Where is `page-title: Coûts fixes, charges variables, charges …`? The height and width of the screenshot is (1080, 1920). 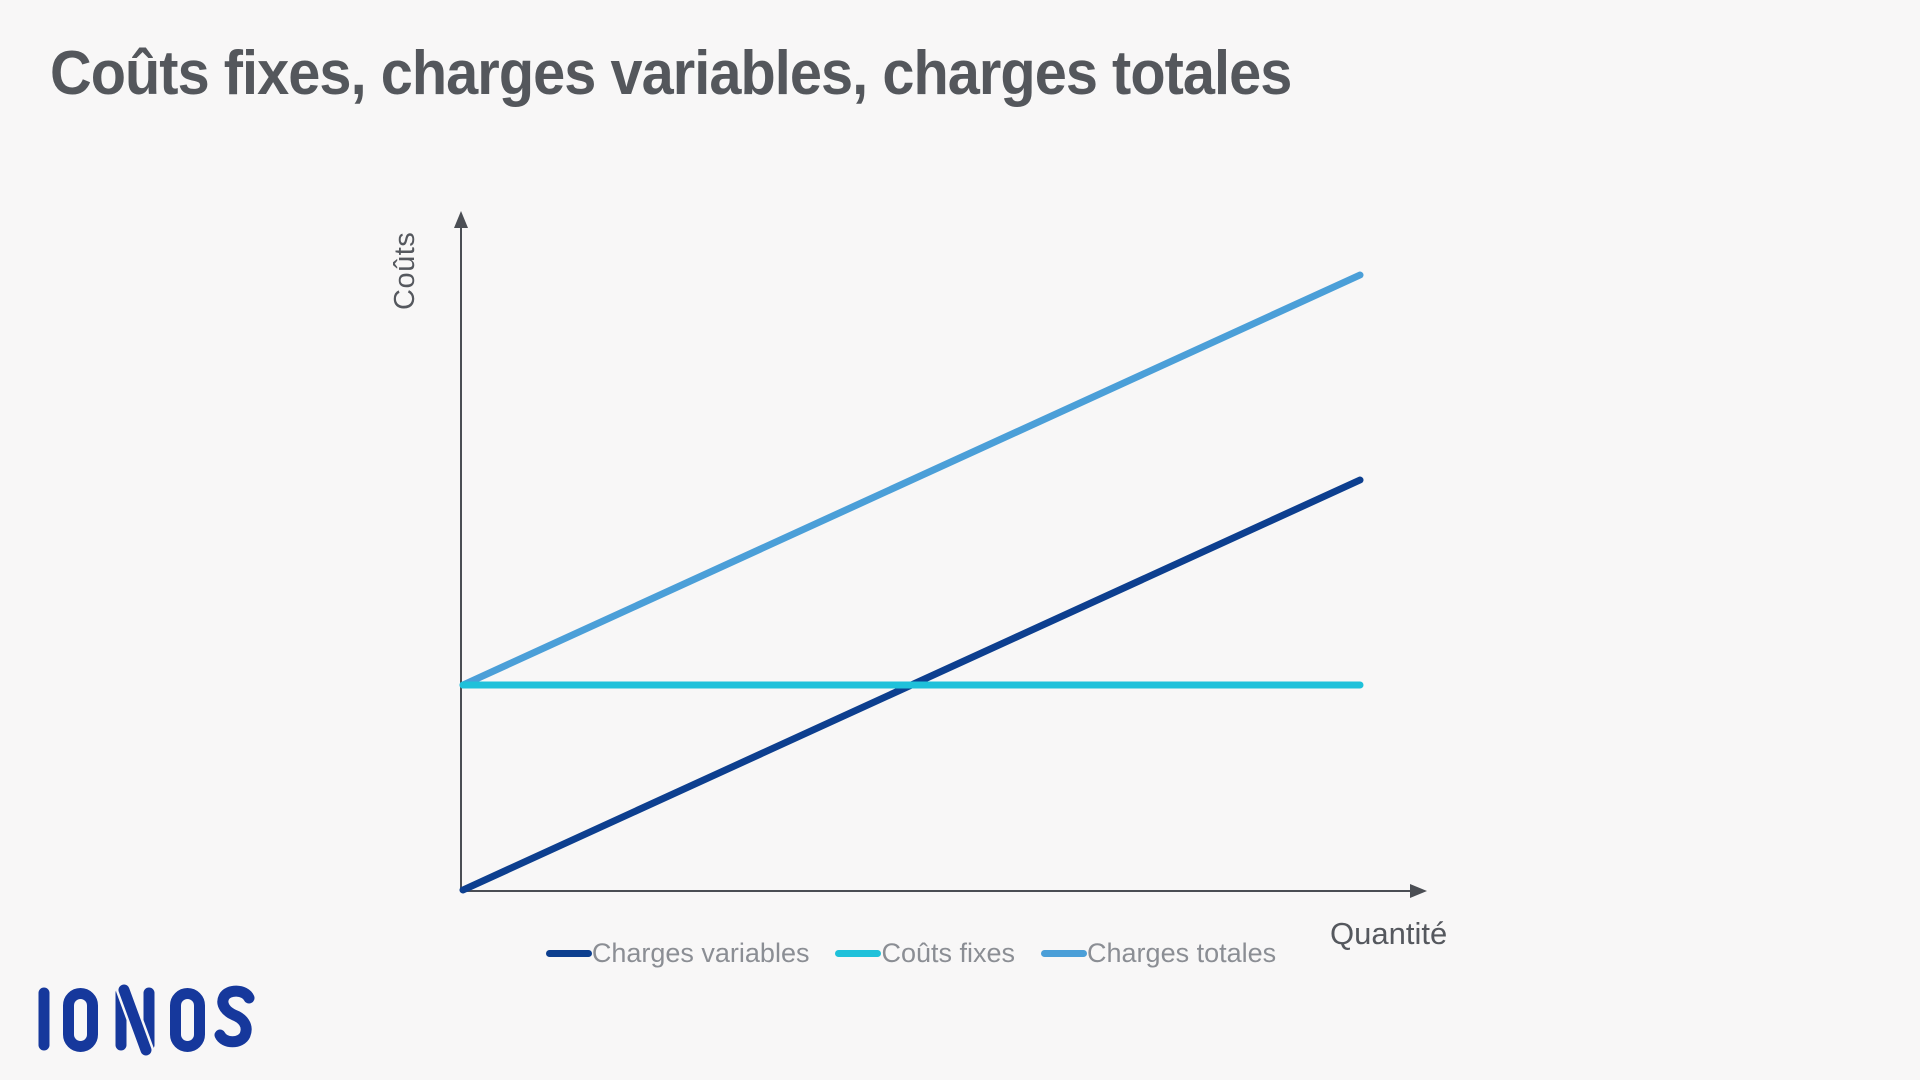
page-title: Coûts fixes, charges variables, charges … is located at coordinates (671, 73).